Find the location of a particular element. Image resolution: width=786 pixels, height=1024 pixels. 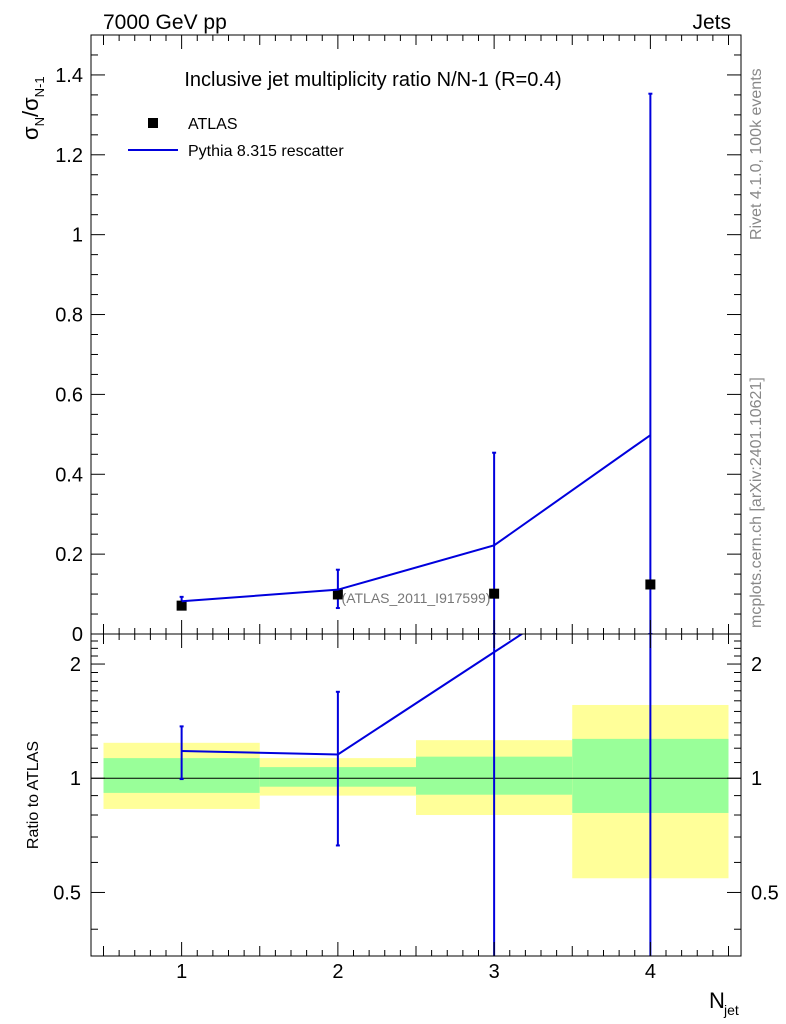

y-tick-label: 1 is located at coordinates (77, 236).